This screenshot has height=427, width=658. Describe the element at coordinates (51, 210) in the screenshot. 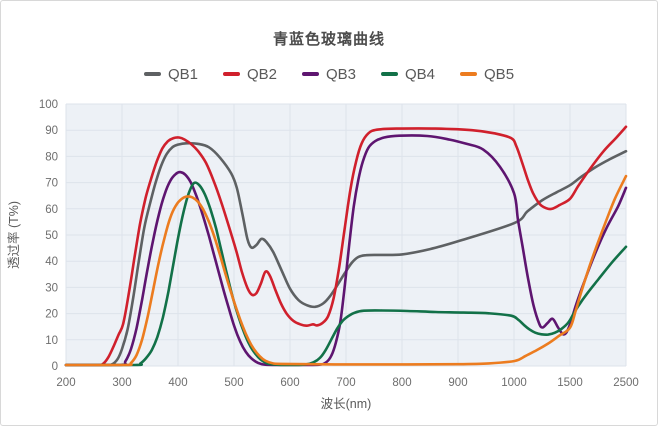

I see `y-tick-label: 60` at that location.